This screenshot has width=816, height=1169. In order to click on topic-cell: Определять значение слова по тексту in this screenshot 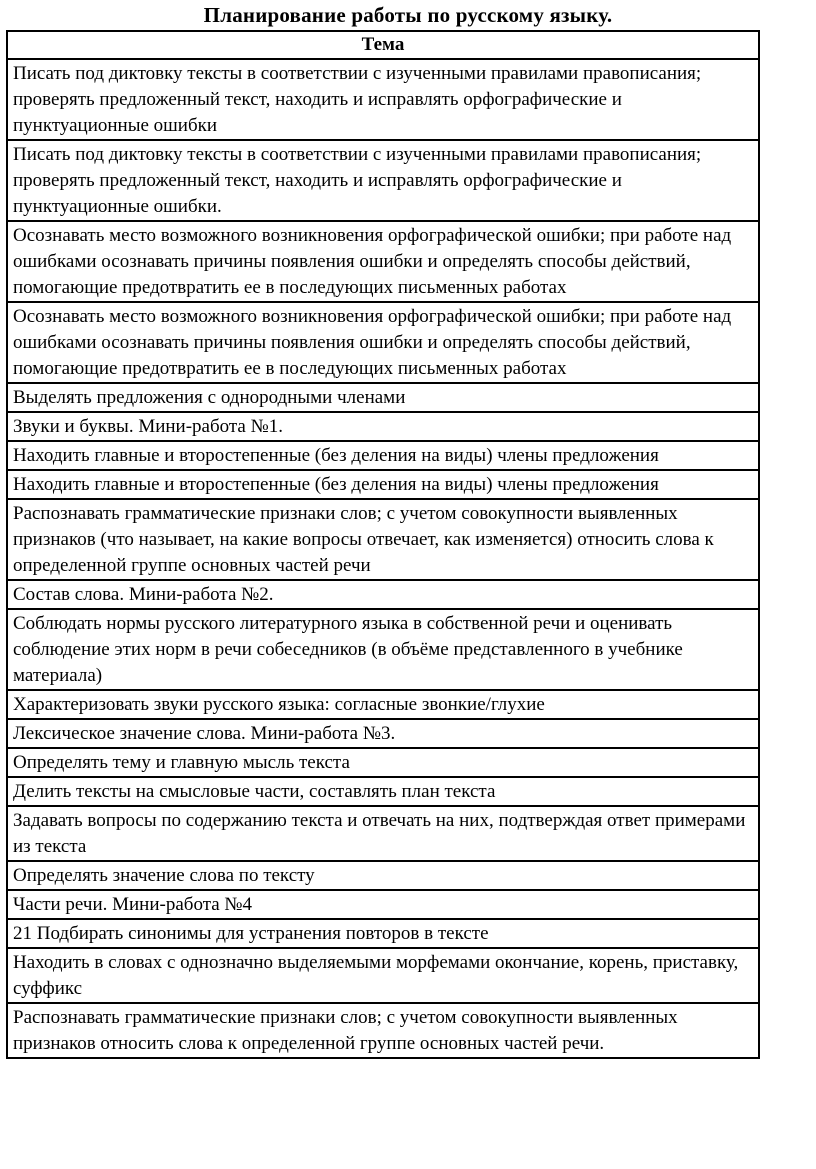, I will do `click(383, 875)`.